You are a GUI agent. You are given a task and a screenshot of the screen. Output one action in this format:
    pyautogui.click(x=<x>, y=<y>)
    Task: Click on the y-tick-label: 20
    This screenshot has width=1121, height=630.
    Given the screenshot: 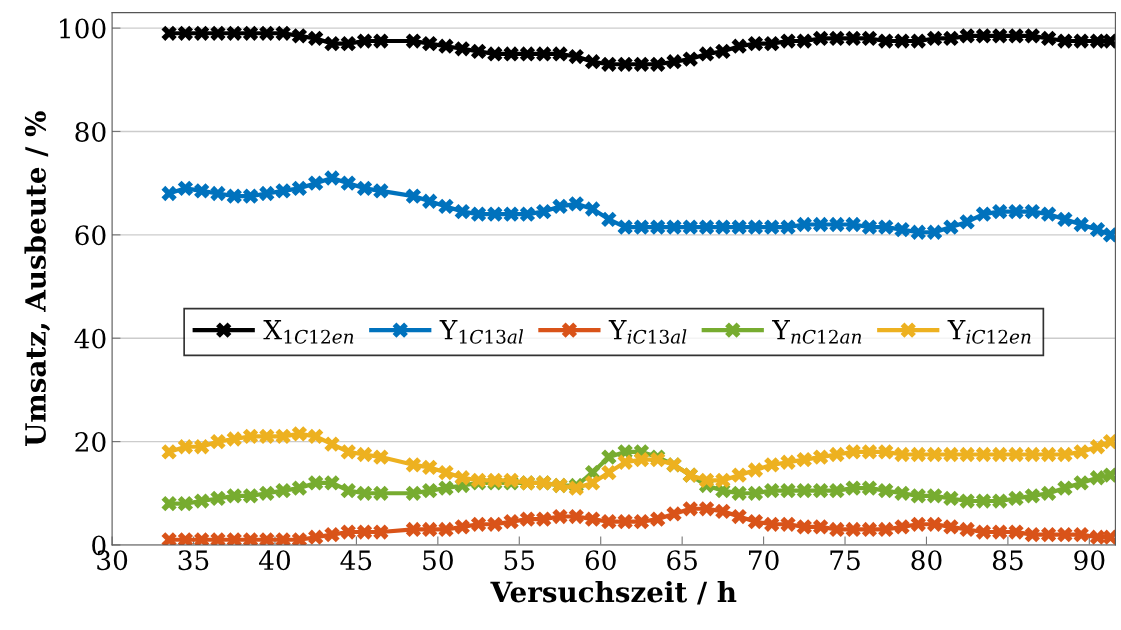 What is the action you would take?
    pyautogui.click(x=90, y=442)
    